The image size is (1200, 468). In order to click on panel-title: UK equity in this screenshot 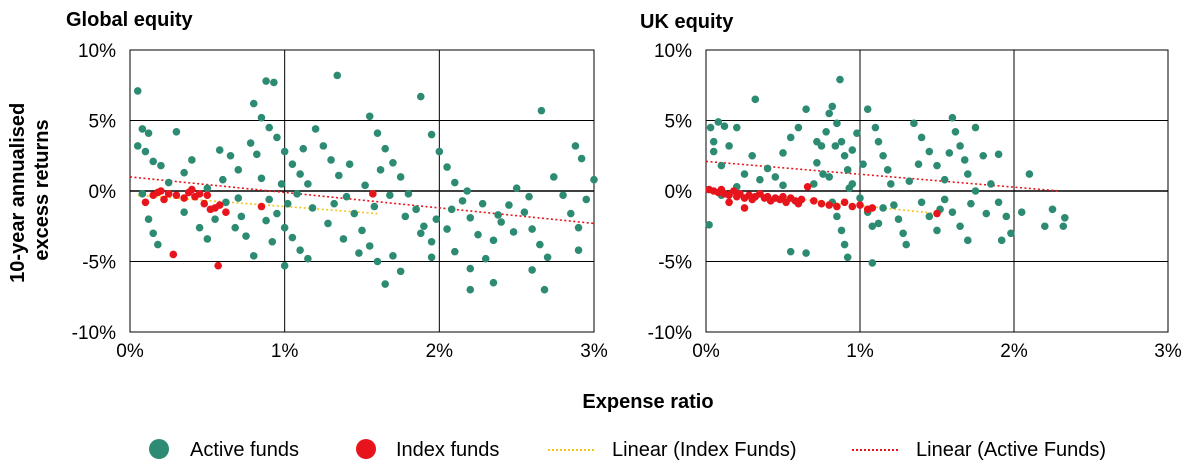, I will do `click(687, 22)`.